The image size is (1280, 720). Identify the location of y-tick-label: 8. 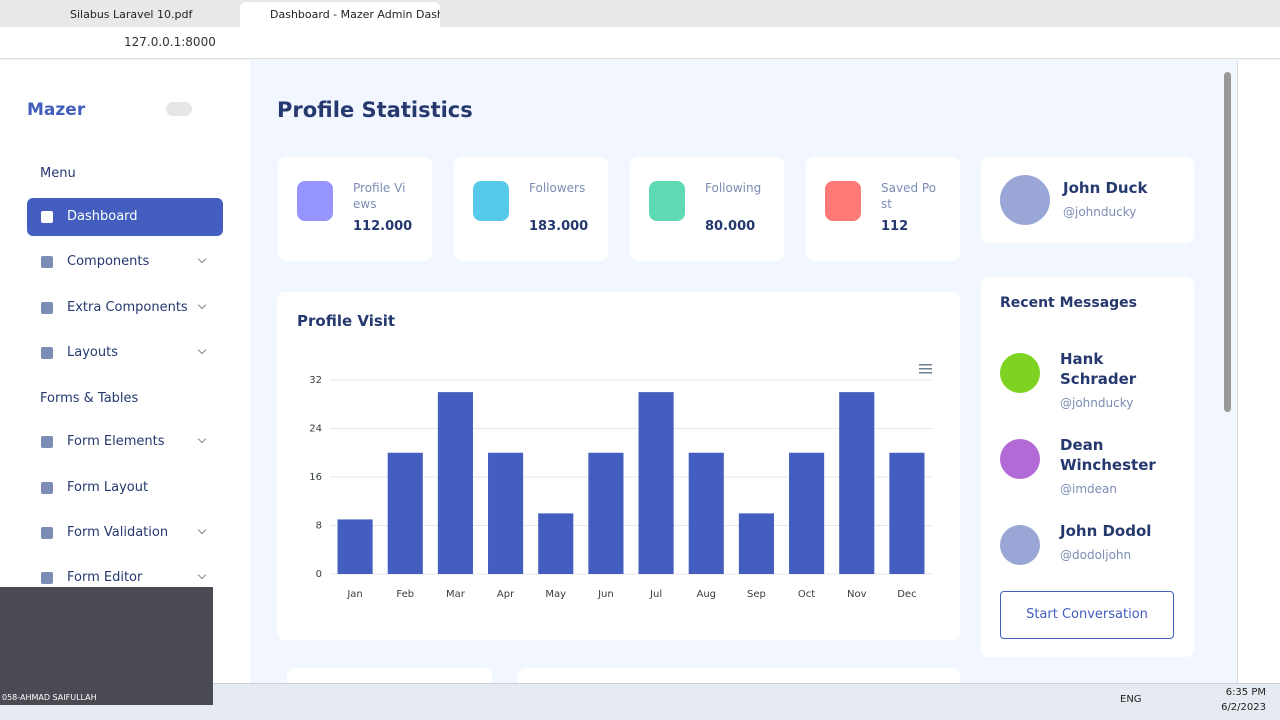
(319, 526).